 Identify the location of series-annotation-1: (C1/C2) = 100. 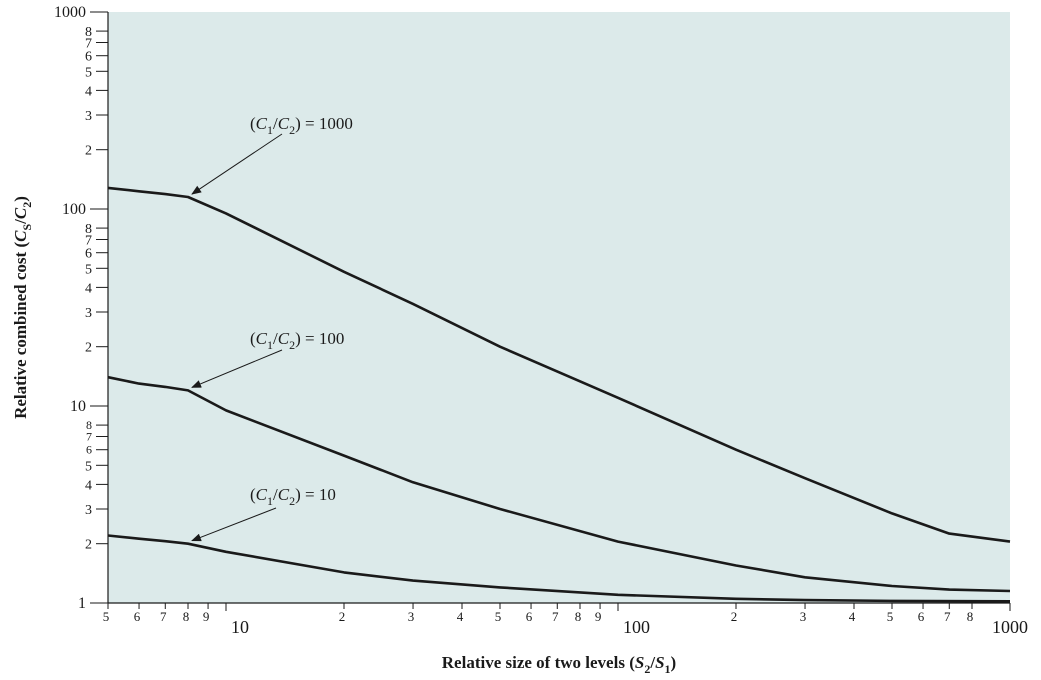
(267, 358).